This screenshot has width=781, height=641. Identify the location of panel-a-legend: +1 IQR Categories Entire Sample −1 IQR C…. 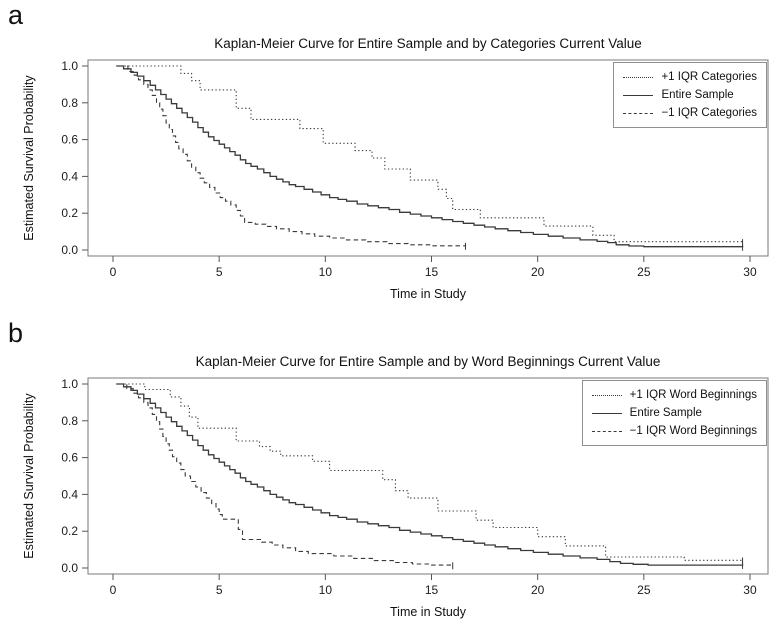
(690, 95).